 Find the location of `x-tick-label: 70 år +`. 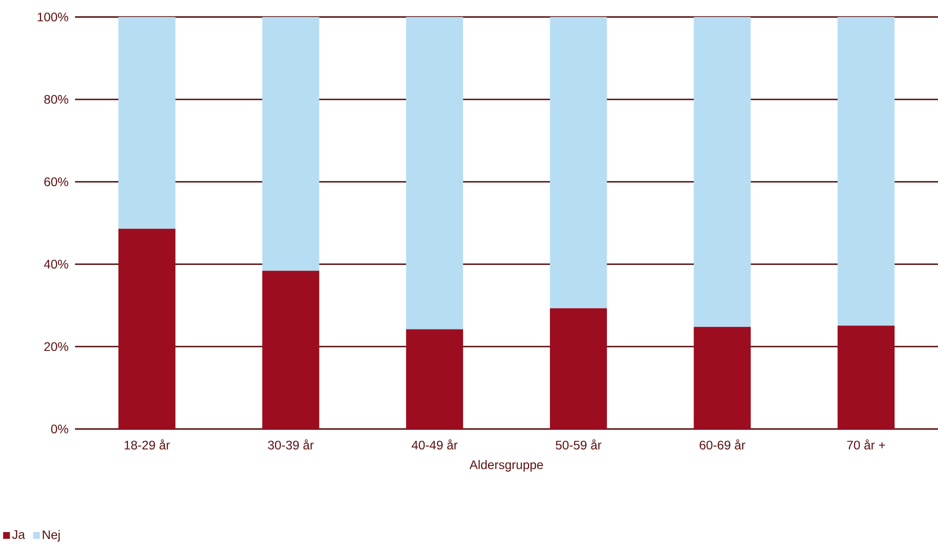

x-tick-label: 70 år + is located at coordinates (866, 444).